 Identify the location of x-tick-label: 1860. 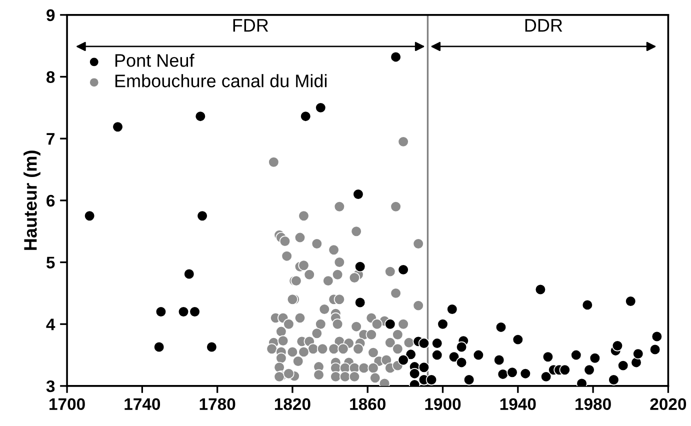
(368, 404).